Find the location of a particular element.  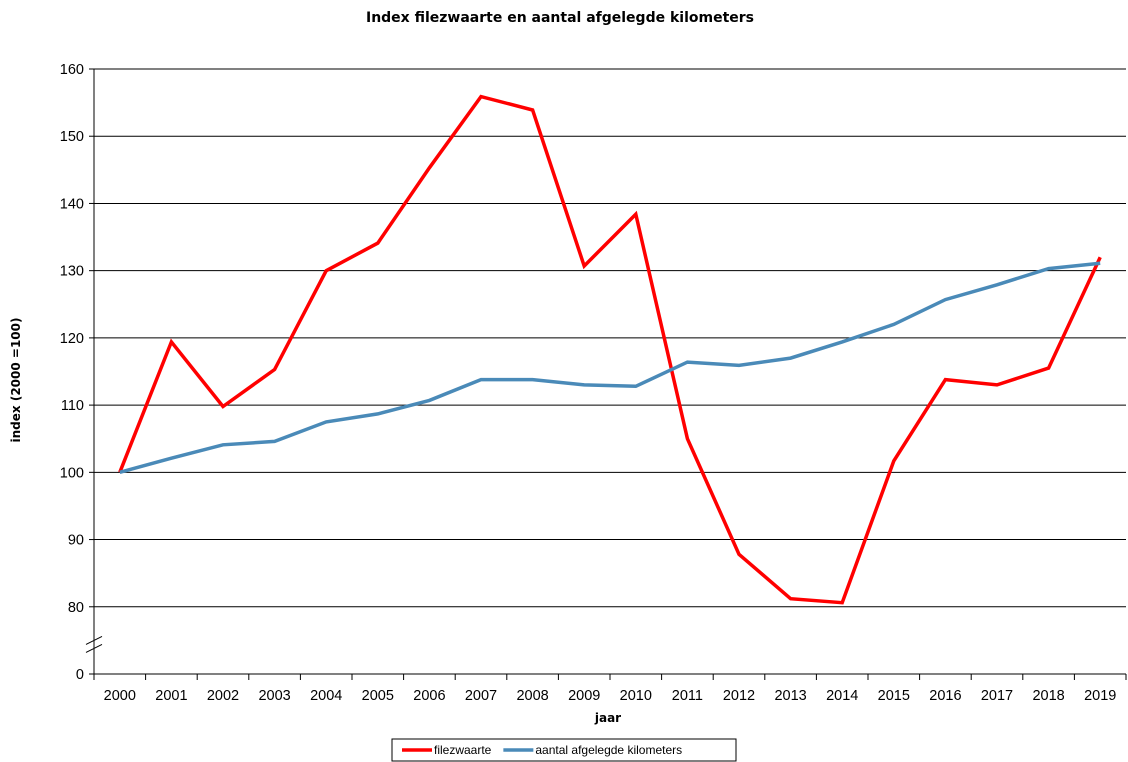

y-tick-label: 80 is located at coordinates (76, 608).